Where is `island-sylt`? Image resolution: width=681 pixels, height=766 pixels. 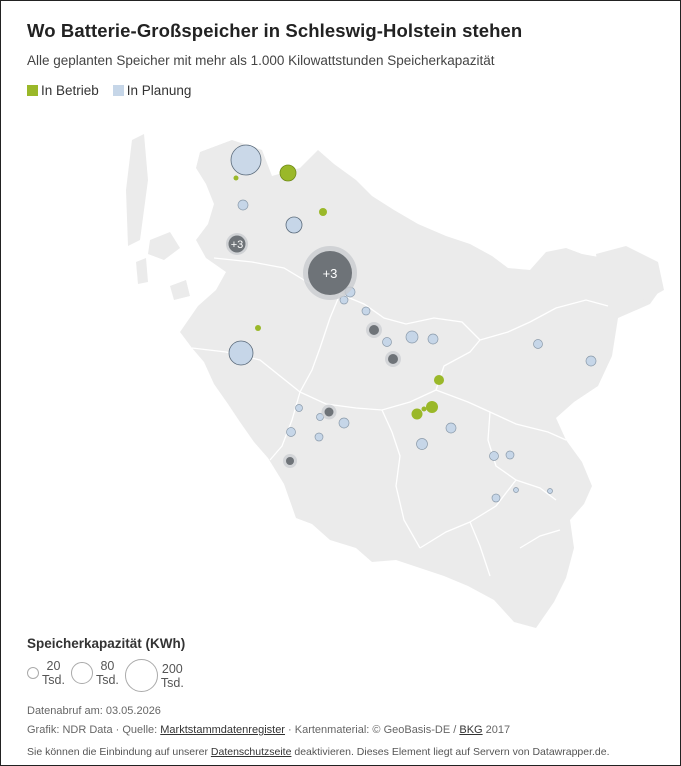 island-sylt is located at coordinates (137, 190).